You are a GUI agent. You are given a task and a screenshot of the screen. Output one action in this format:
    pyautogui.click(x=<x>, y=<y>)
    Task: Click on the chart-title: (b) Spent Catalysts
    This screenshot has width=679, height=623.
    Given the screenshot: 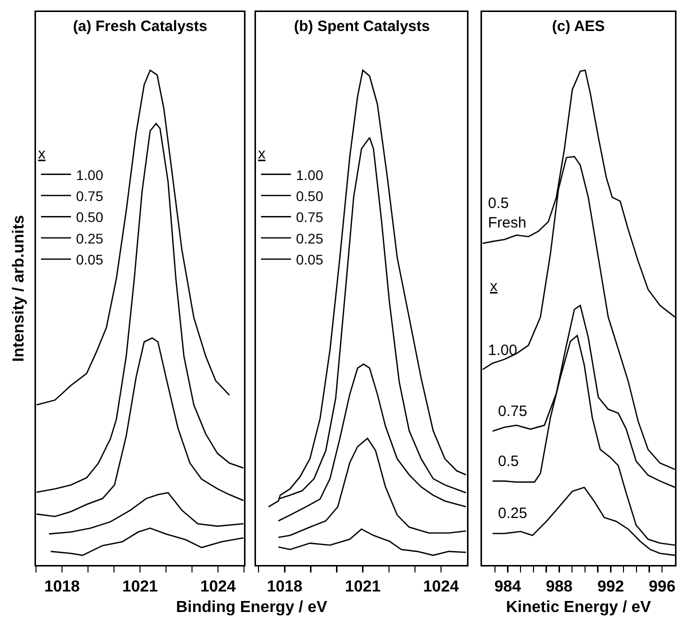 What is the action you would take?
    pyautogui.click(x=362, y=26)
    